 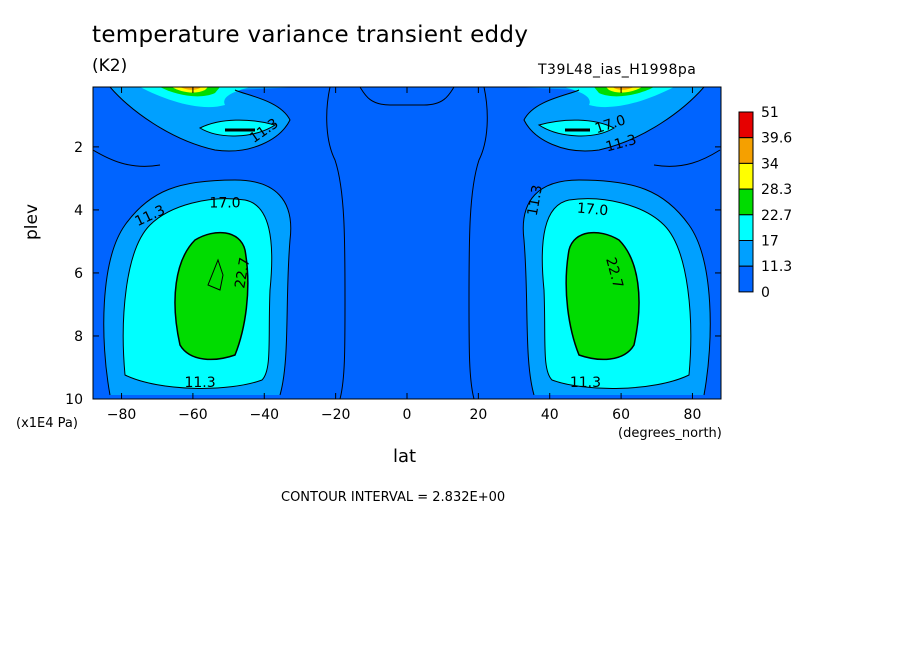 What do you see at coordinates (776, 216) in the screenshot?
I see `colorbar-label: 22.7` at bounding box center [776, 216].